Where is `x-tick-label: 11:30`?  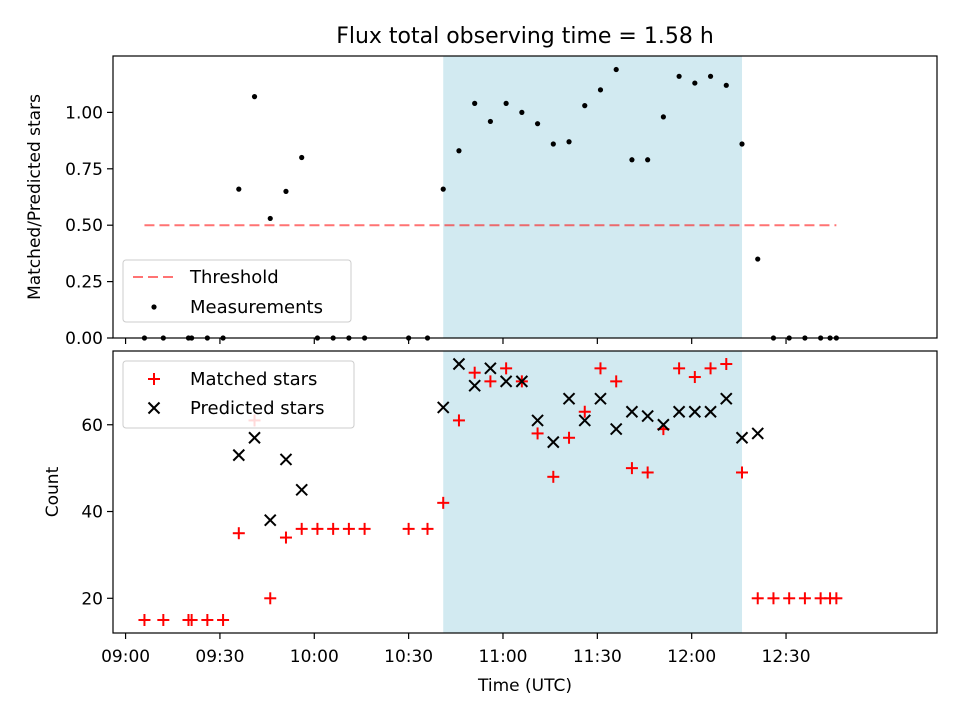
x-tick-label: 11:30 is located at coordinates (597, 657).